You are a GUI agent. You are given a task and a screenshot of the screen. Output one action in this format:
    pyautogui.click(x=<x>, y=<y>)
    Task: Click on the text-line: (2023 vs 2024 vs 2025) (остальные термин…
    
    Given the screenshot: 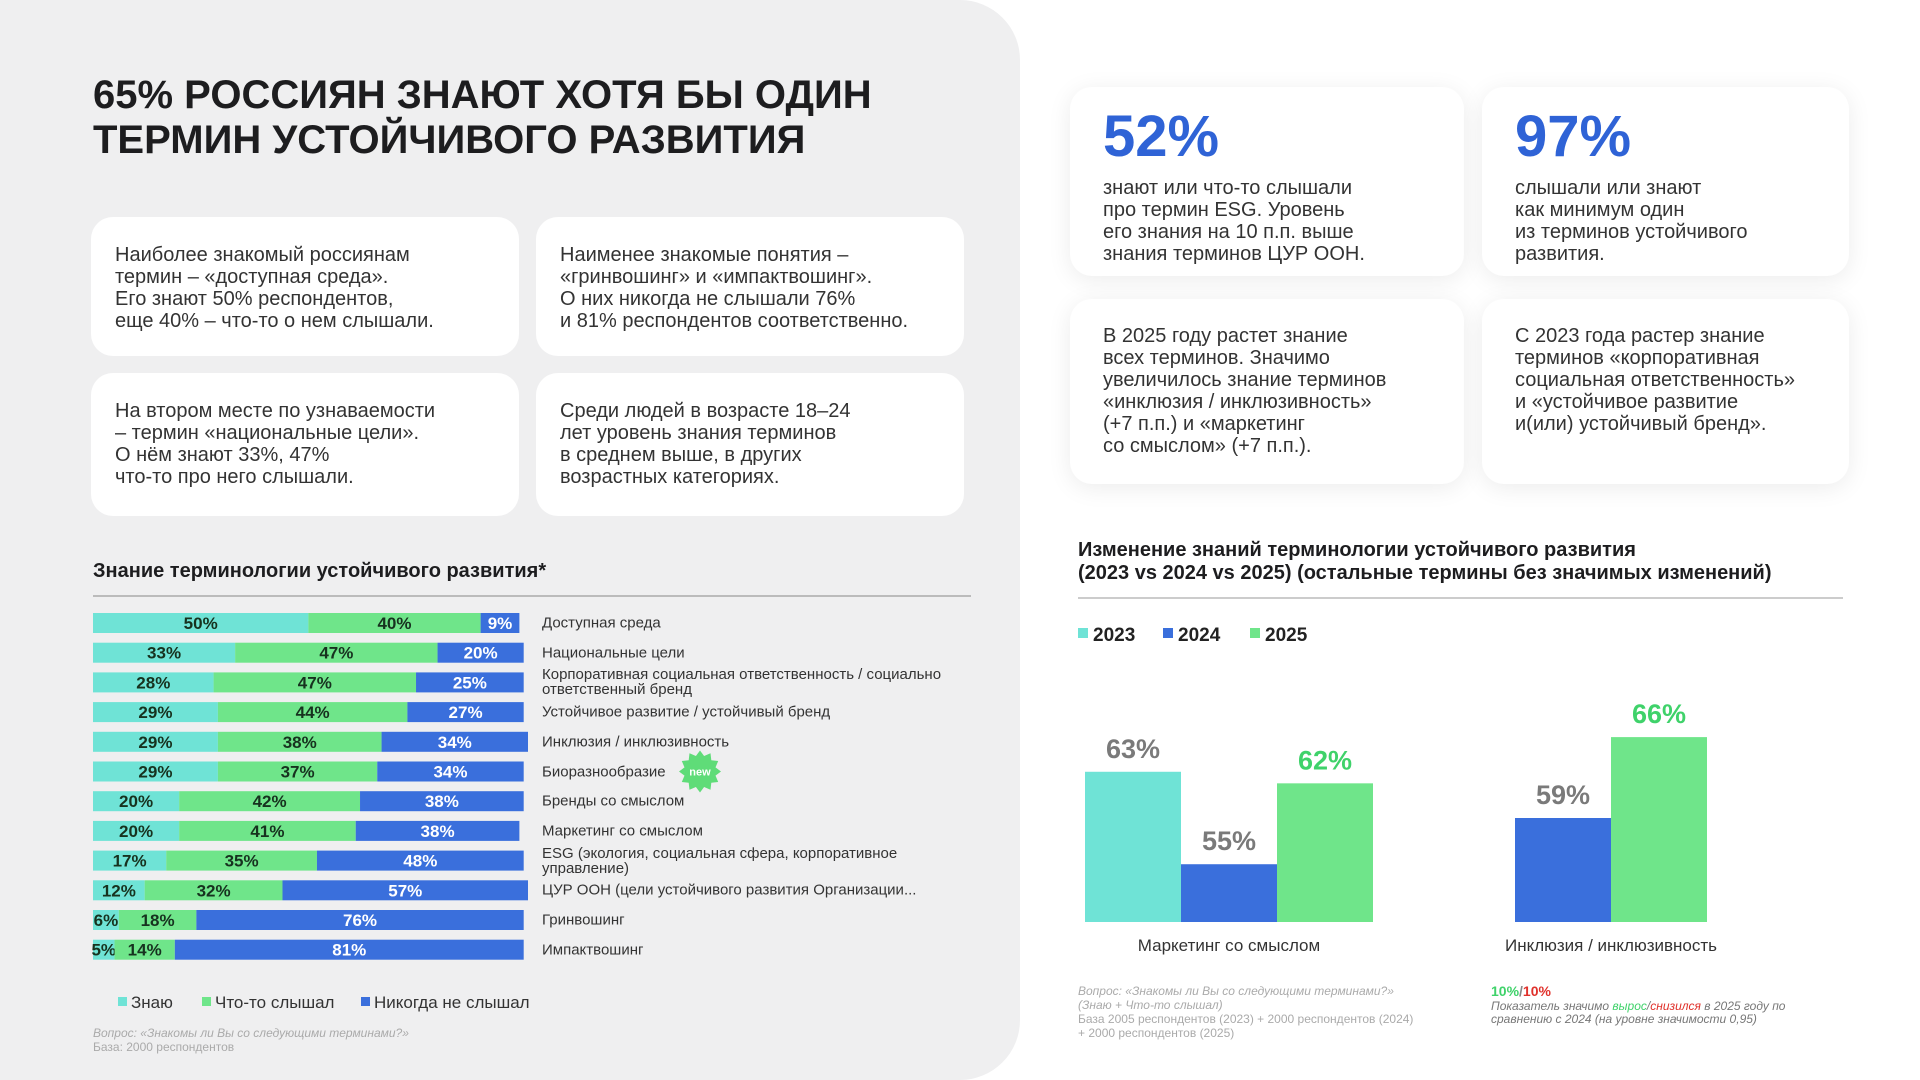 What is the action you would take?
    pyautogui.click(x=1425, y=573)
    